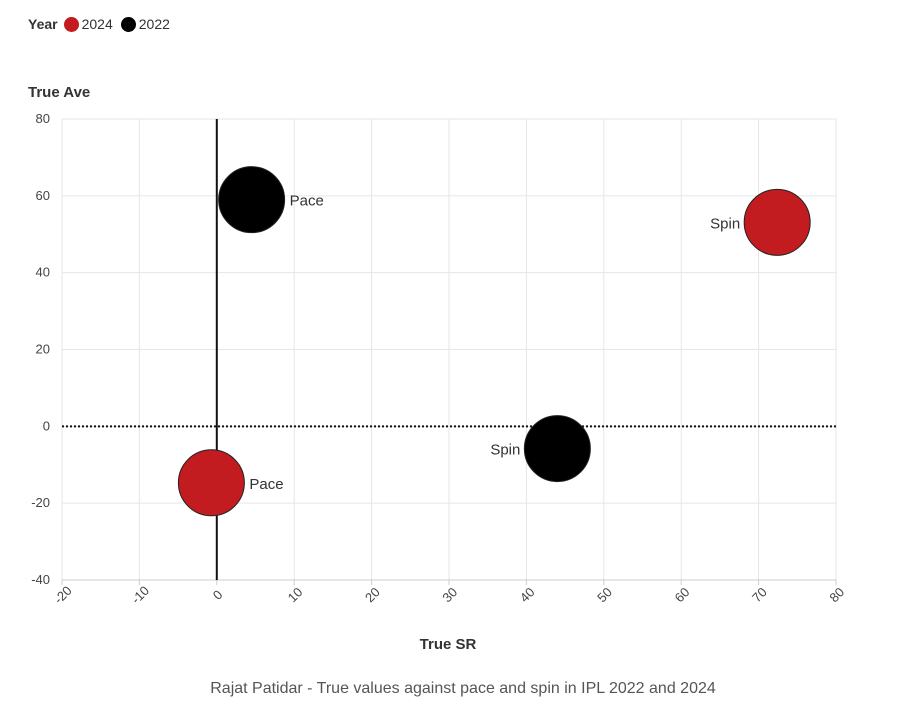 Image resolution: width=918 pixels, height=722 pixels. What do you see at coordinates (725, 223) in the screenshot?
I see `point-label-2024-spin: Spin` at bounding box center [725, 223].